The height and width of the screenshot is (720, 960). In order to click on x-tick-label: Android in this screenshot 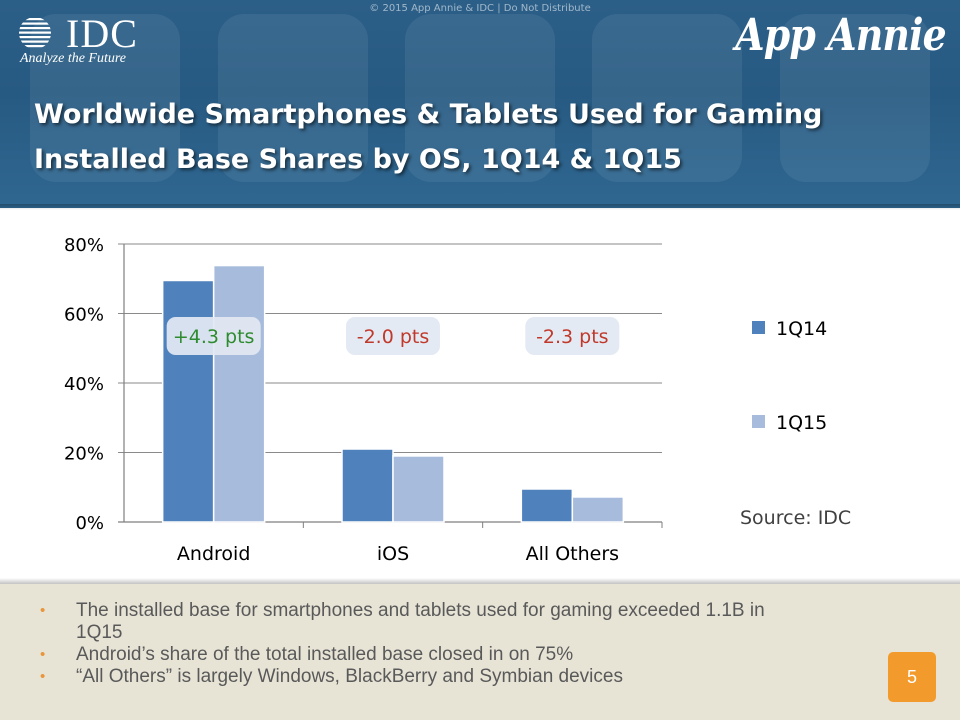, I will do `click(213, 554)`.